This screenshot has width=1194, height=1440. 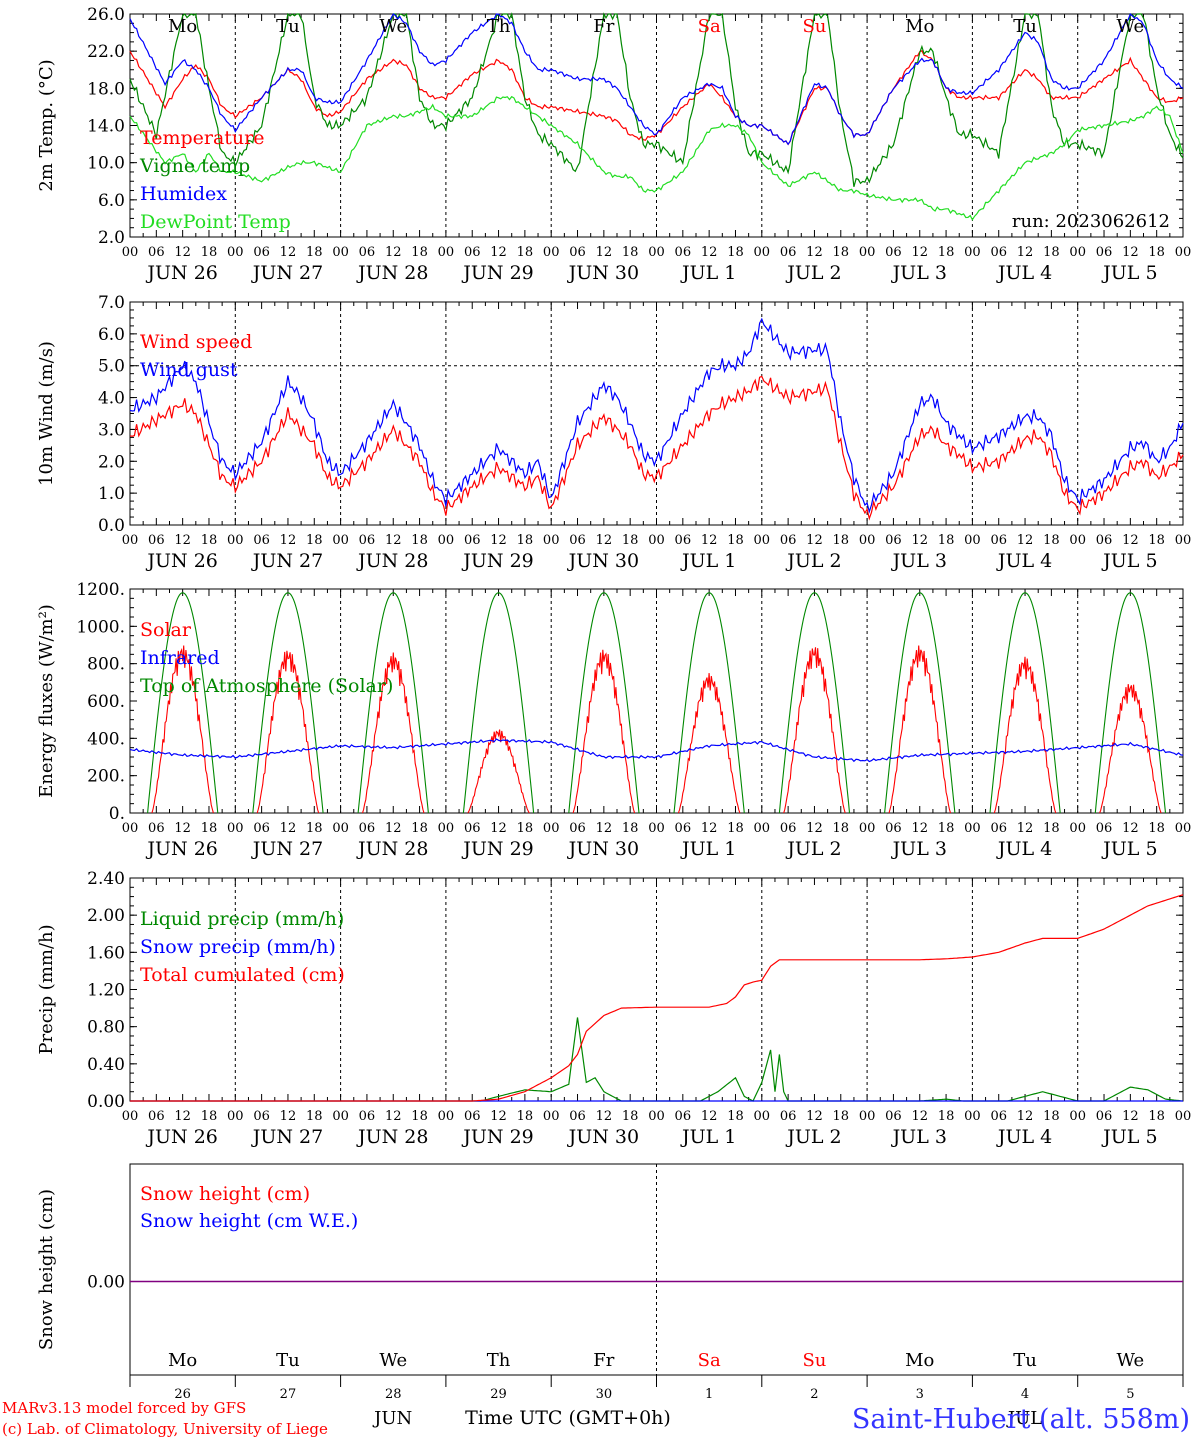 What do you see at coordinates (393, 1394) in the screenshot?
I see `day-number: 28` at bounding box center [393, 1394].